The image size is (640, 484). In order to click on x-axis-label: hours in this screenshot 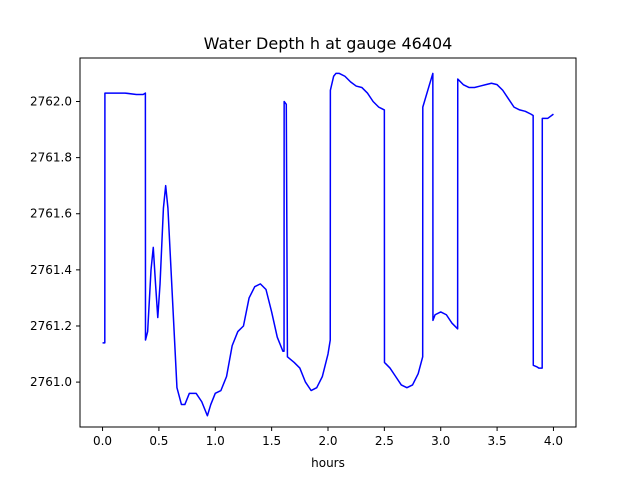, I will do `click(328, 463)`.